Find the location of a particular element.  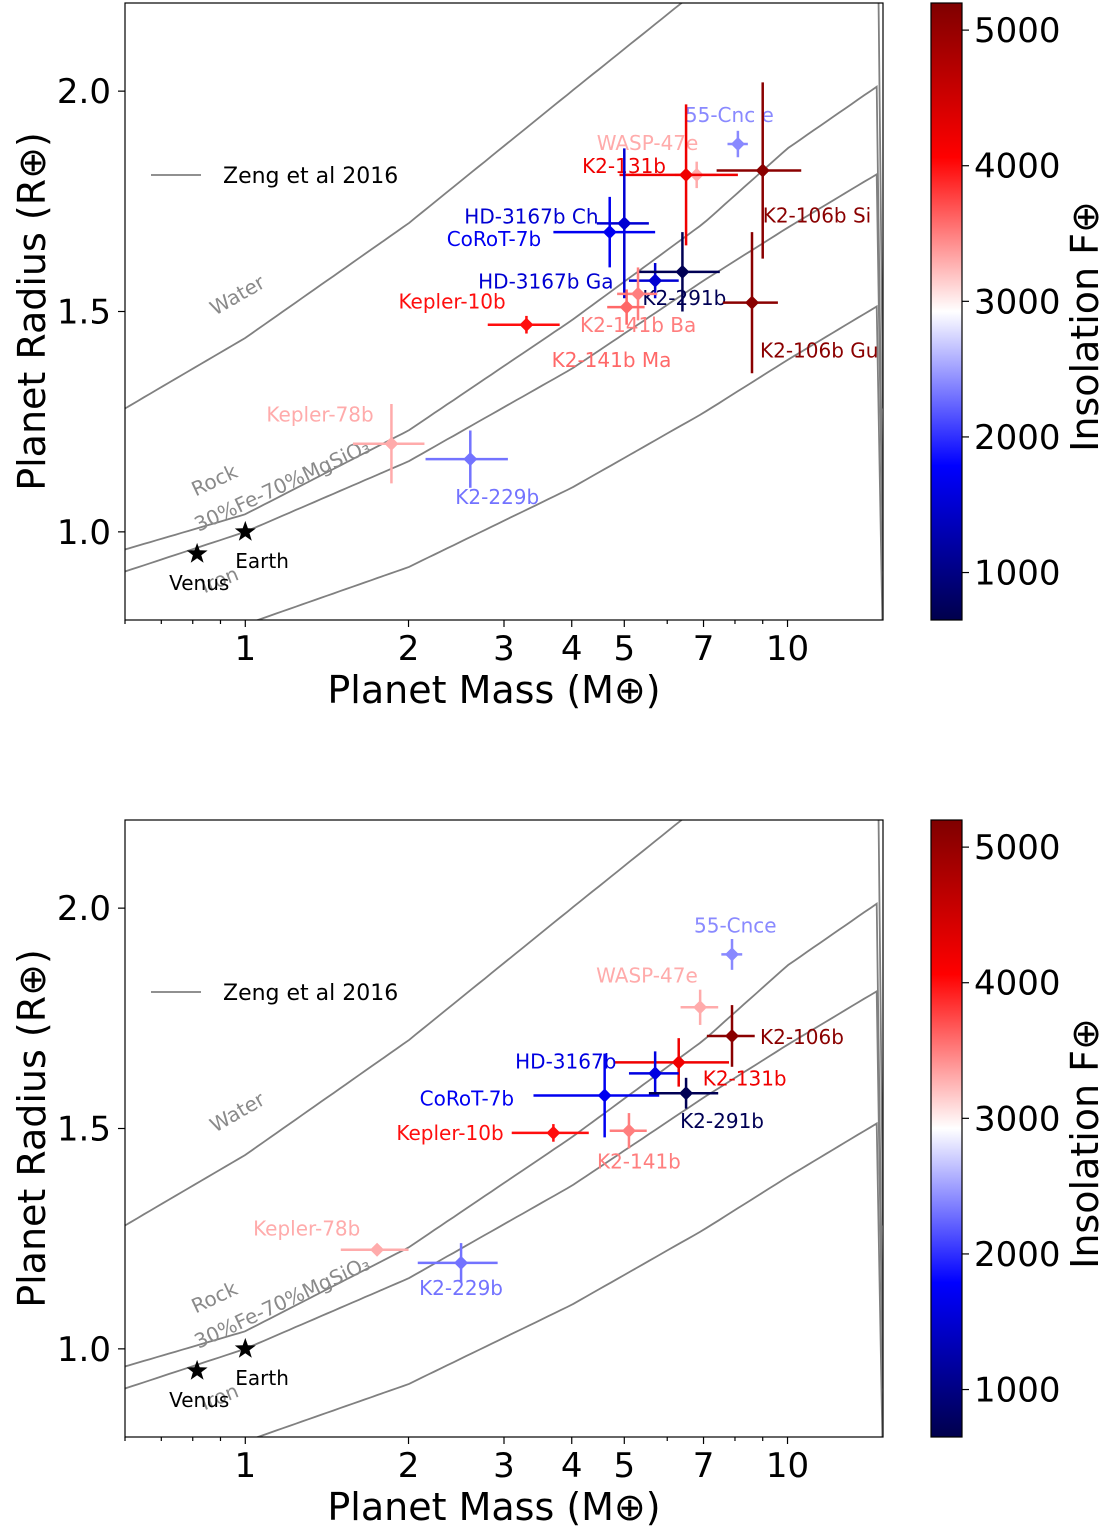

planet-label: HD-3167b Ga is located at coordinates (545, 282).